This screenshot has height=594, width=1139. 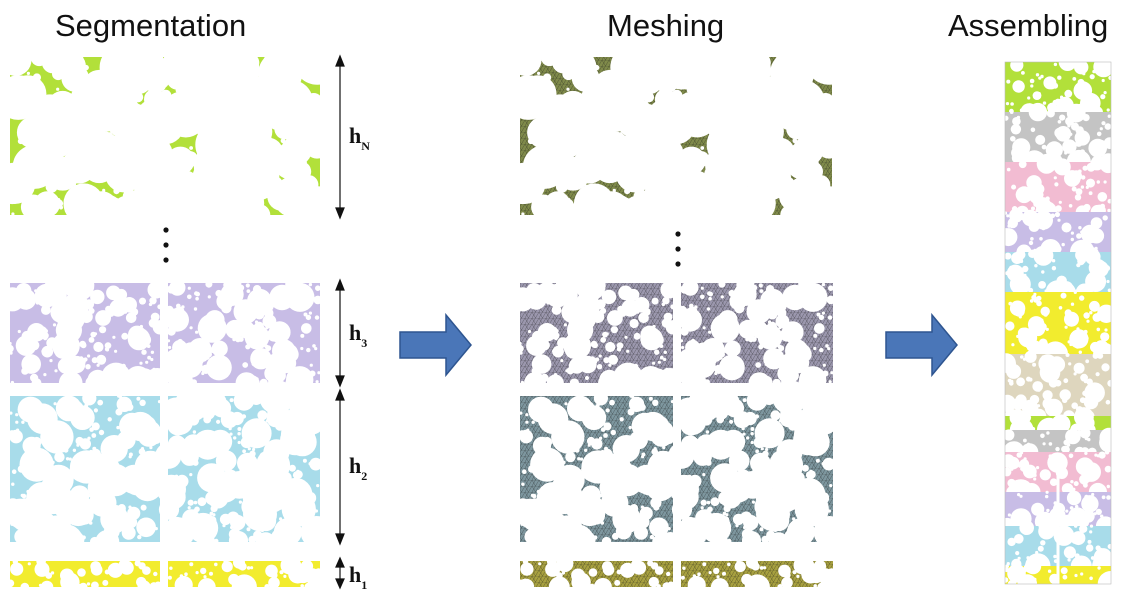 I want to click on segment-panel-h1-left, so click(x=84, y=575).